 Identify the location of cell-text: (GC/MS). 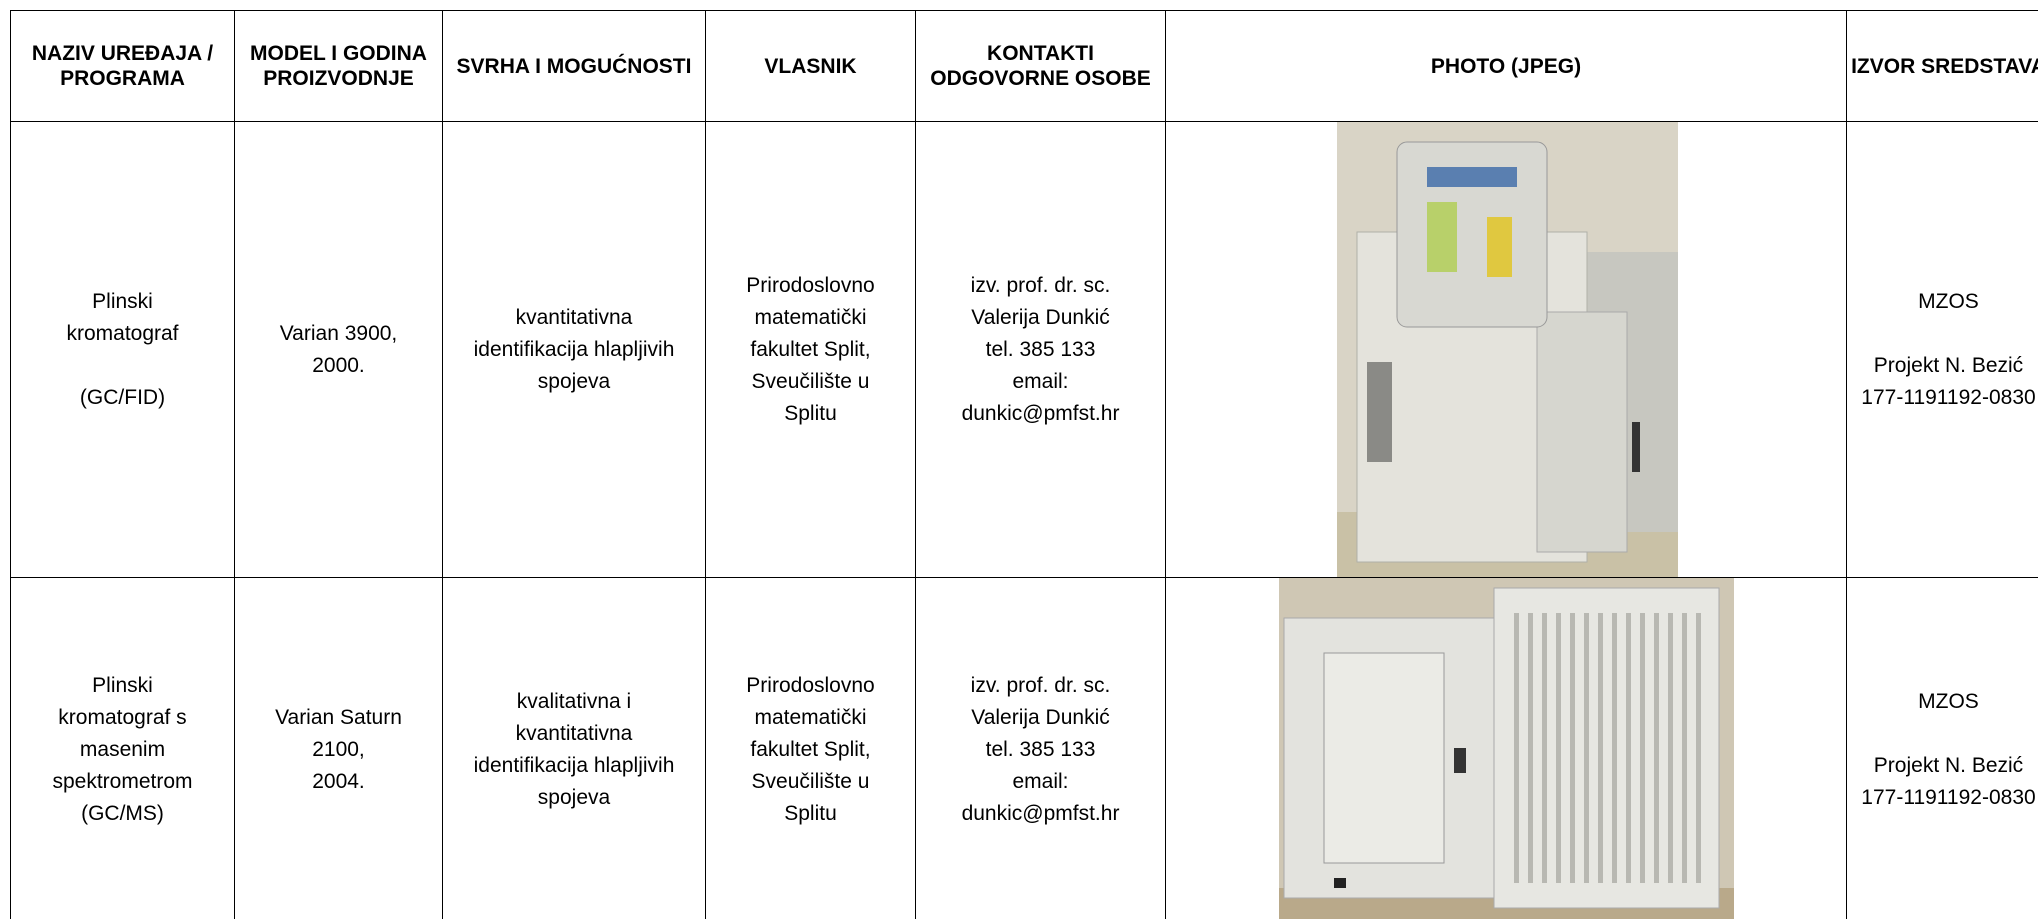
(122, 813).